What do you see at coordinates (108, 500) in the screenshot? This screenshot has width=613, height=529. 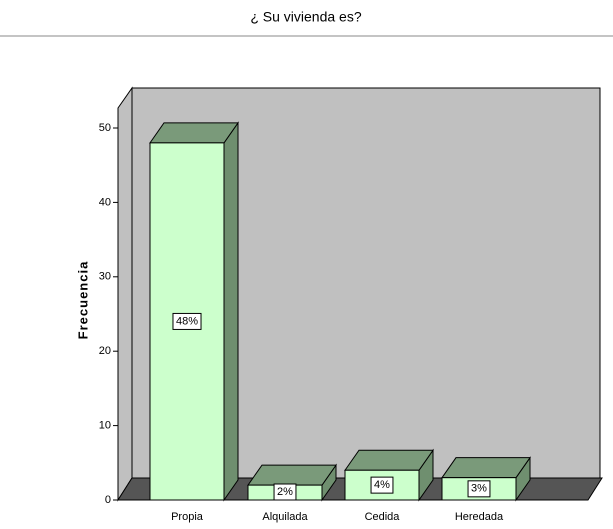 I see `y-tick-label: 0` at bounding box center [108, 500].